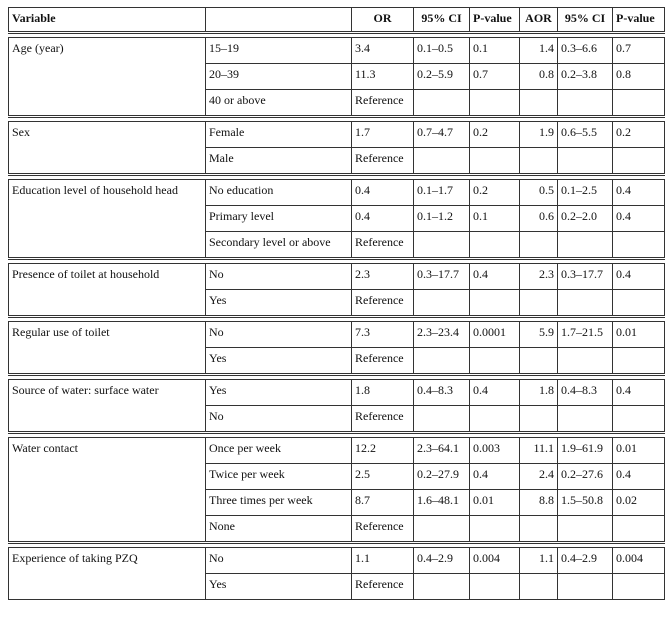  What do you see at coordinates (585, 76) in the screenshot?
I see `value-cell: 0.2–3.8` at bounding box center [585, 76].